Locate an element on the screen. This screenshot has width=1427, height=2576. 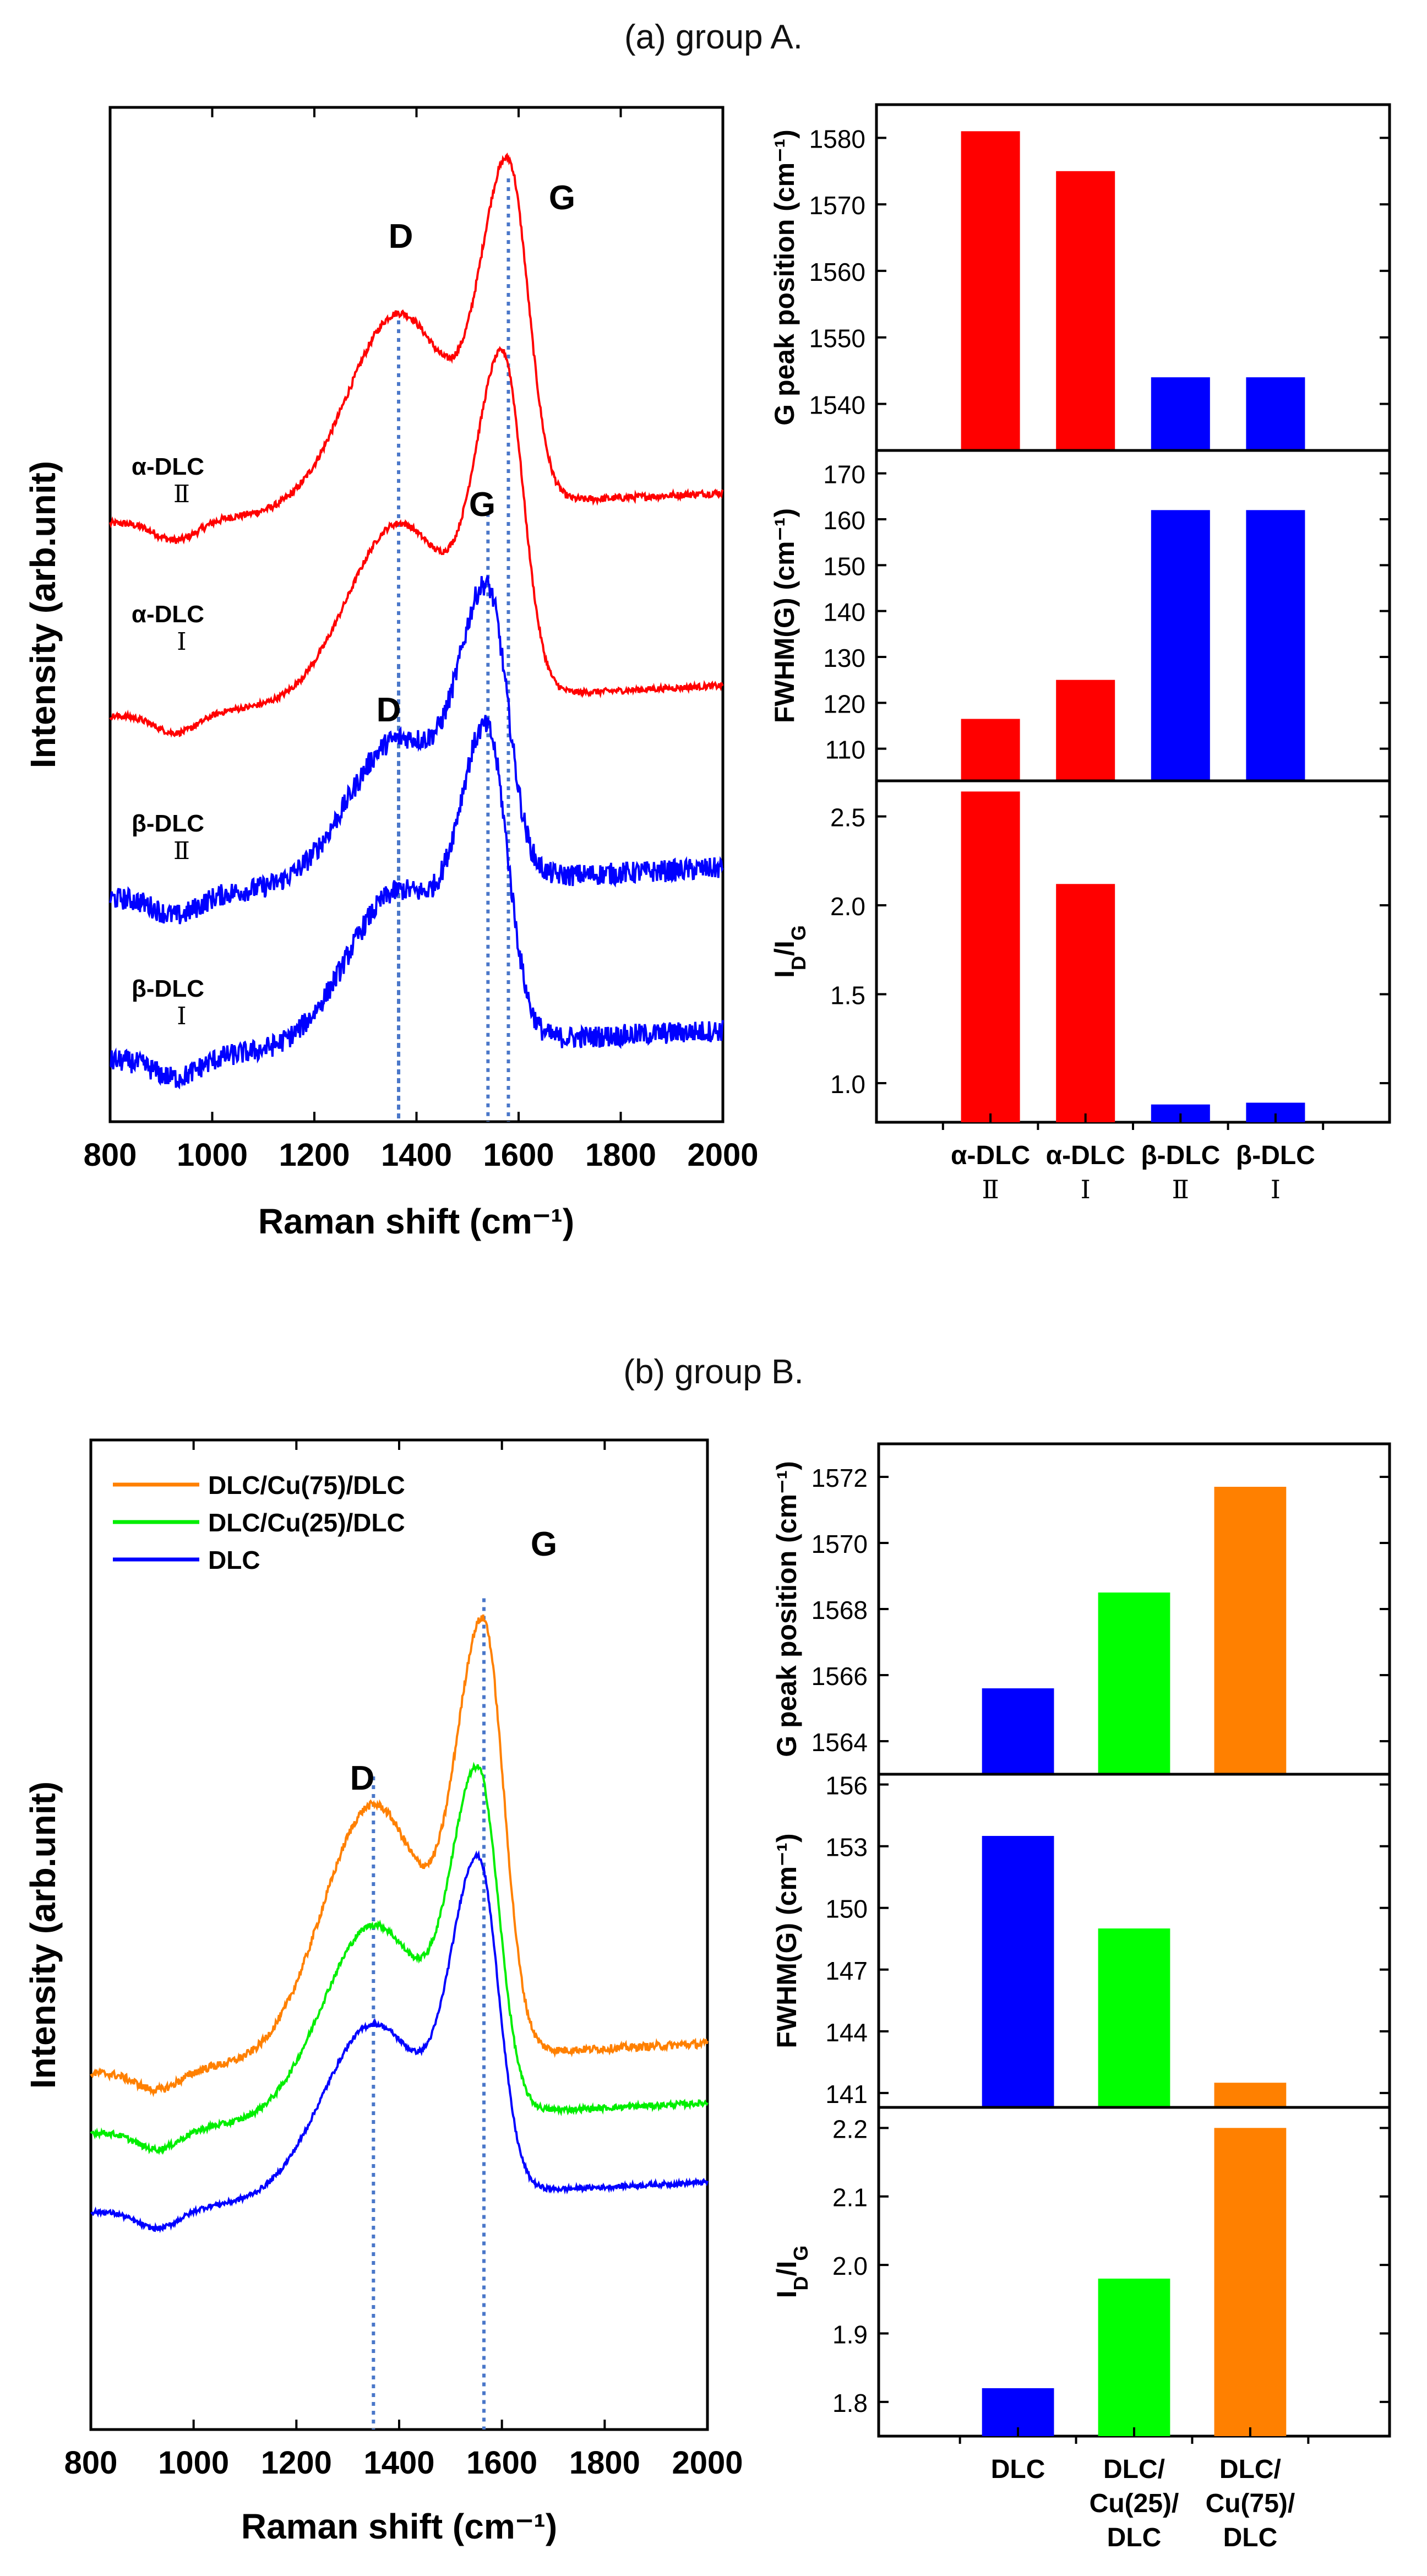
panel-a-bar-ylabel: FWHM(G) (cm⁻¹) is located at coordinates (784, 615).